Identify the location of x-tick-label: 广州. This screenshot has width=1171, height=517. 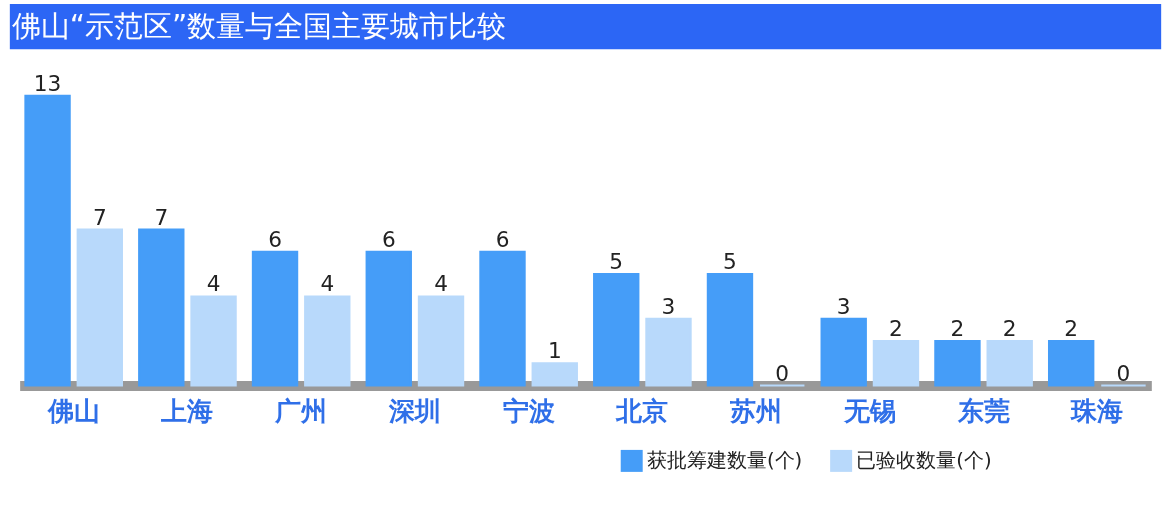
(301, 411).